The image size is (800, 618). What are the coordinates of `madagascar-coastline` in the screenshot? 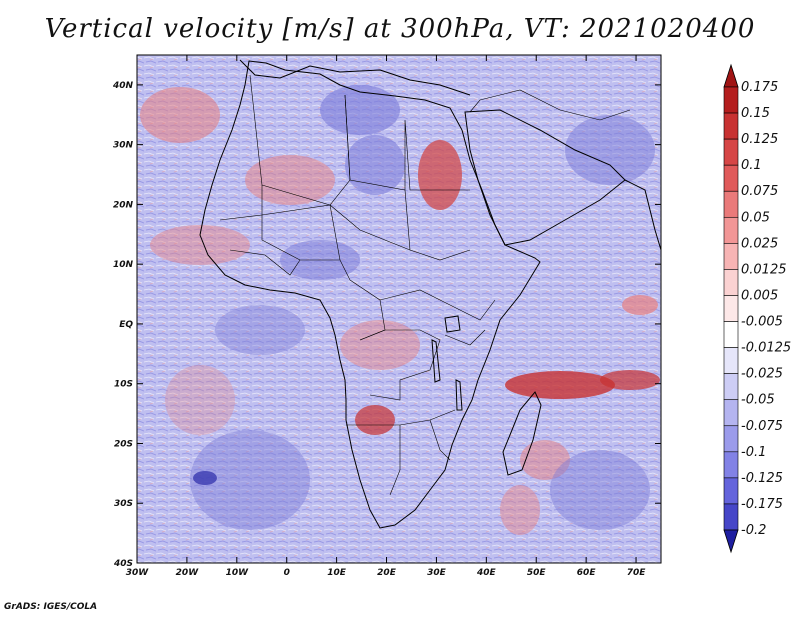 It's located at (522, 433).